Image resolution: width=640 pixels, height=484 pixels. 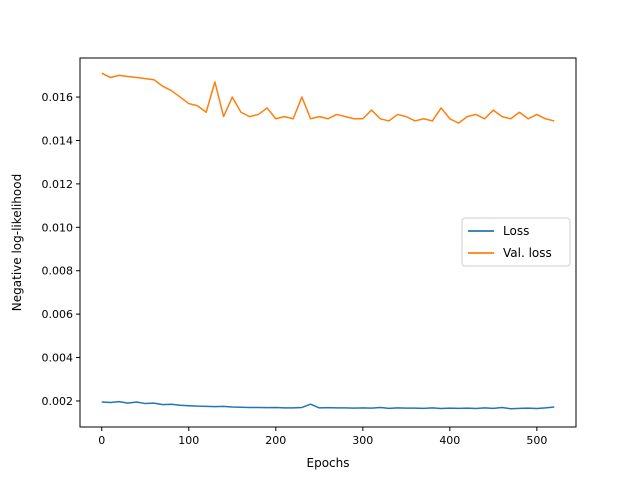 I want to click on series-line-loss, so click(x=328, y=405).